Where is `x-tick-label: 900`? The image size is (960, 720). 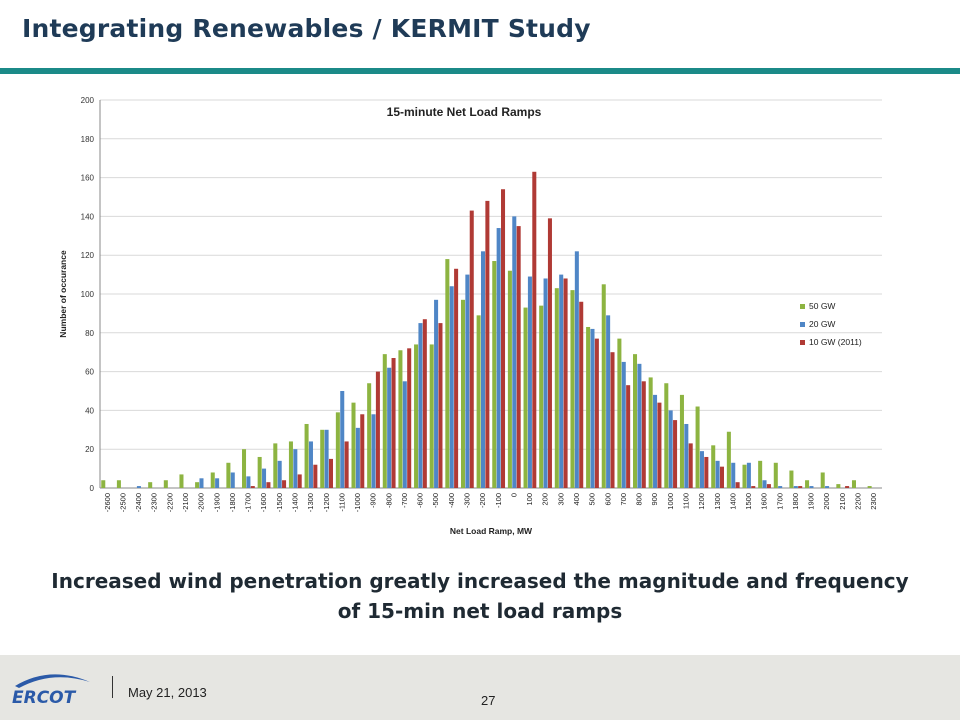 x-tick-label: 900 is located at coordinates (654, 499).